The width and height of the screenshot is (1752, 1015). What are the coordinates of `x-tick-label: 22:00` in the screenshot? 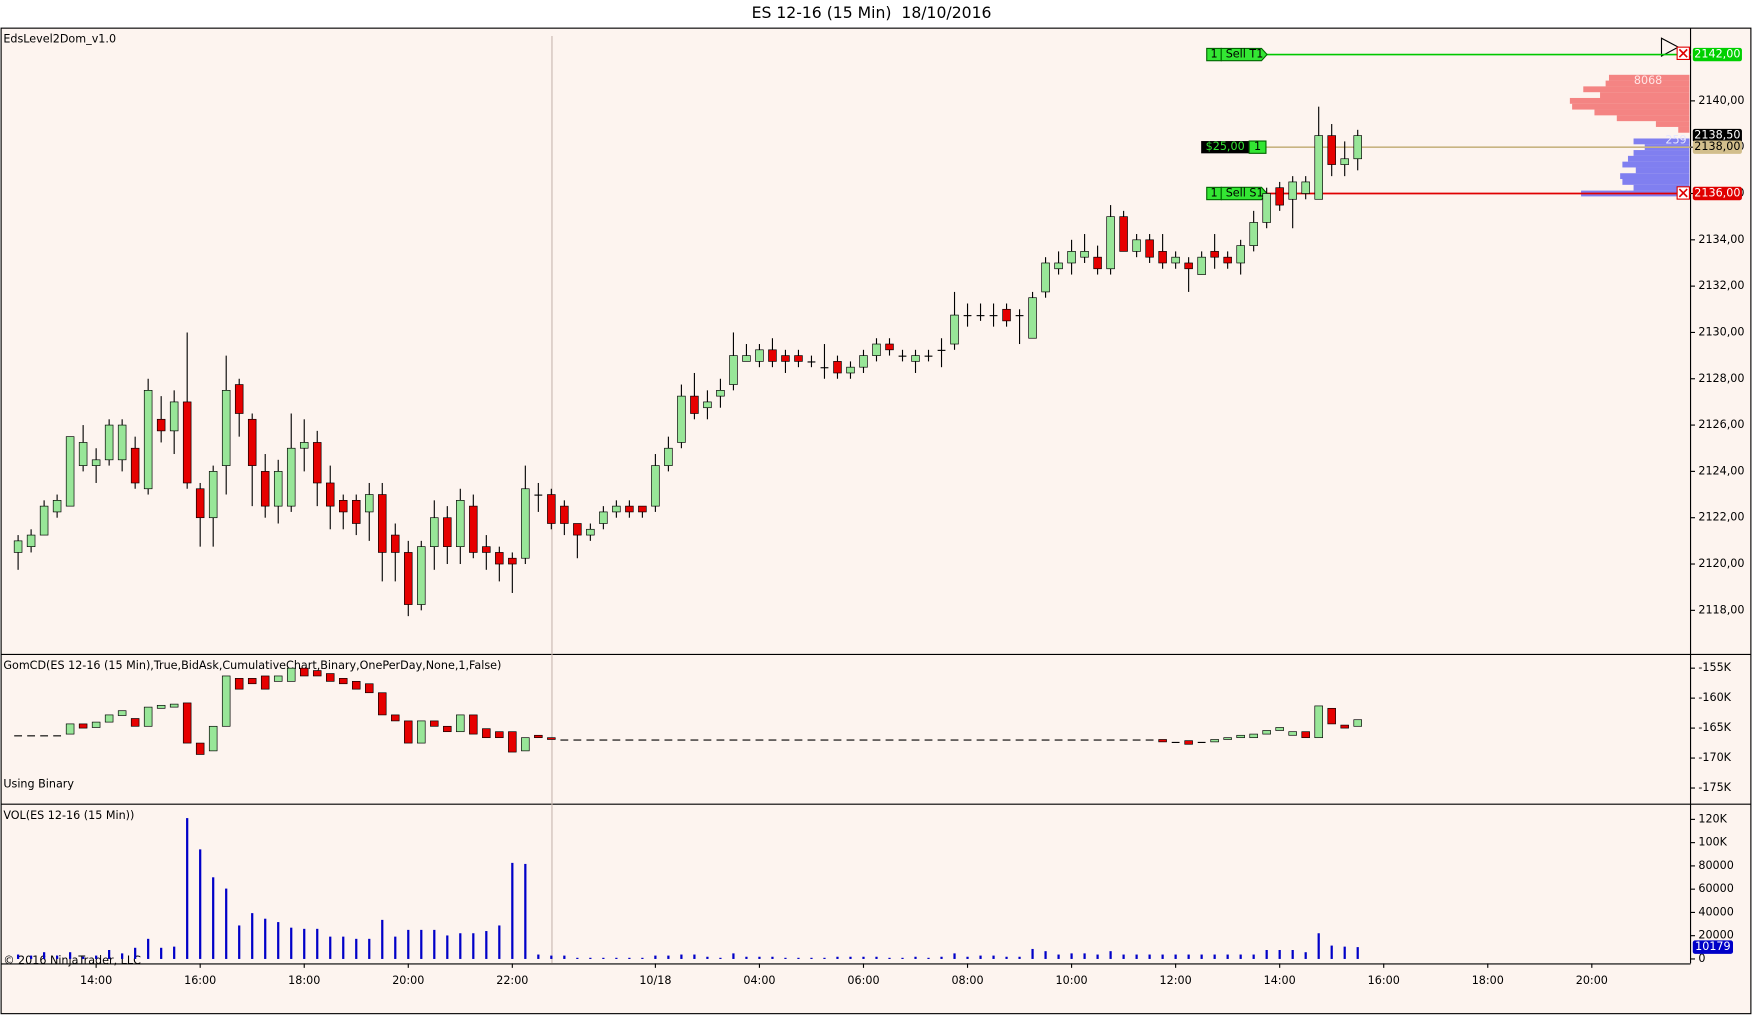 It's located at (512, 980).